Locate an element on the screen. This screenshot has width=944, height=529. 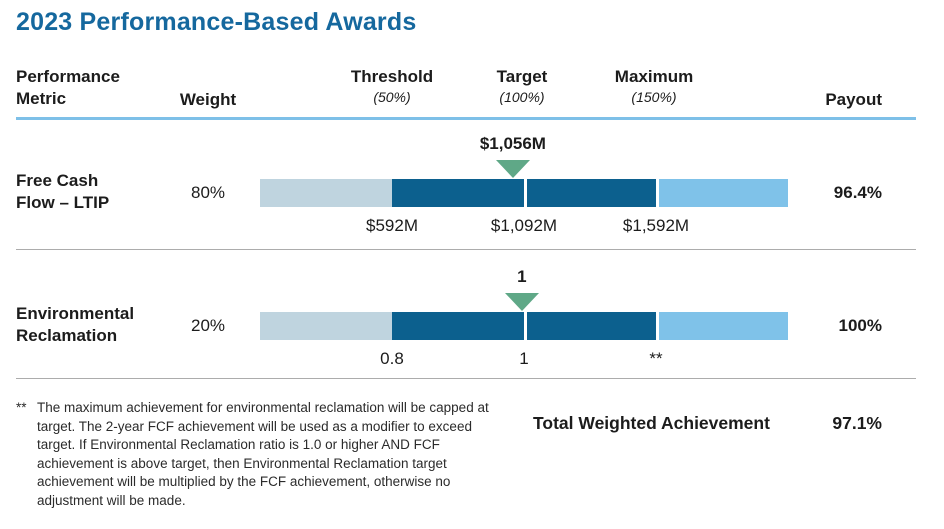
weight-value: 80% is located at coordinates (208, 192).